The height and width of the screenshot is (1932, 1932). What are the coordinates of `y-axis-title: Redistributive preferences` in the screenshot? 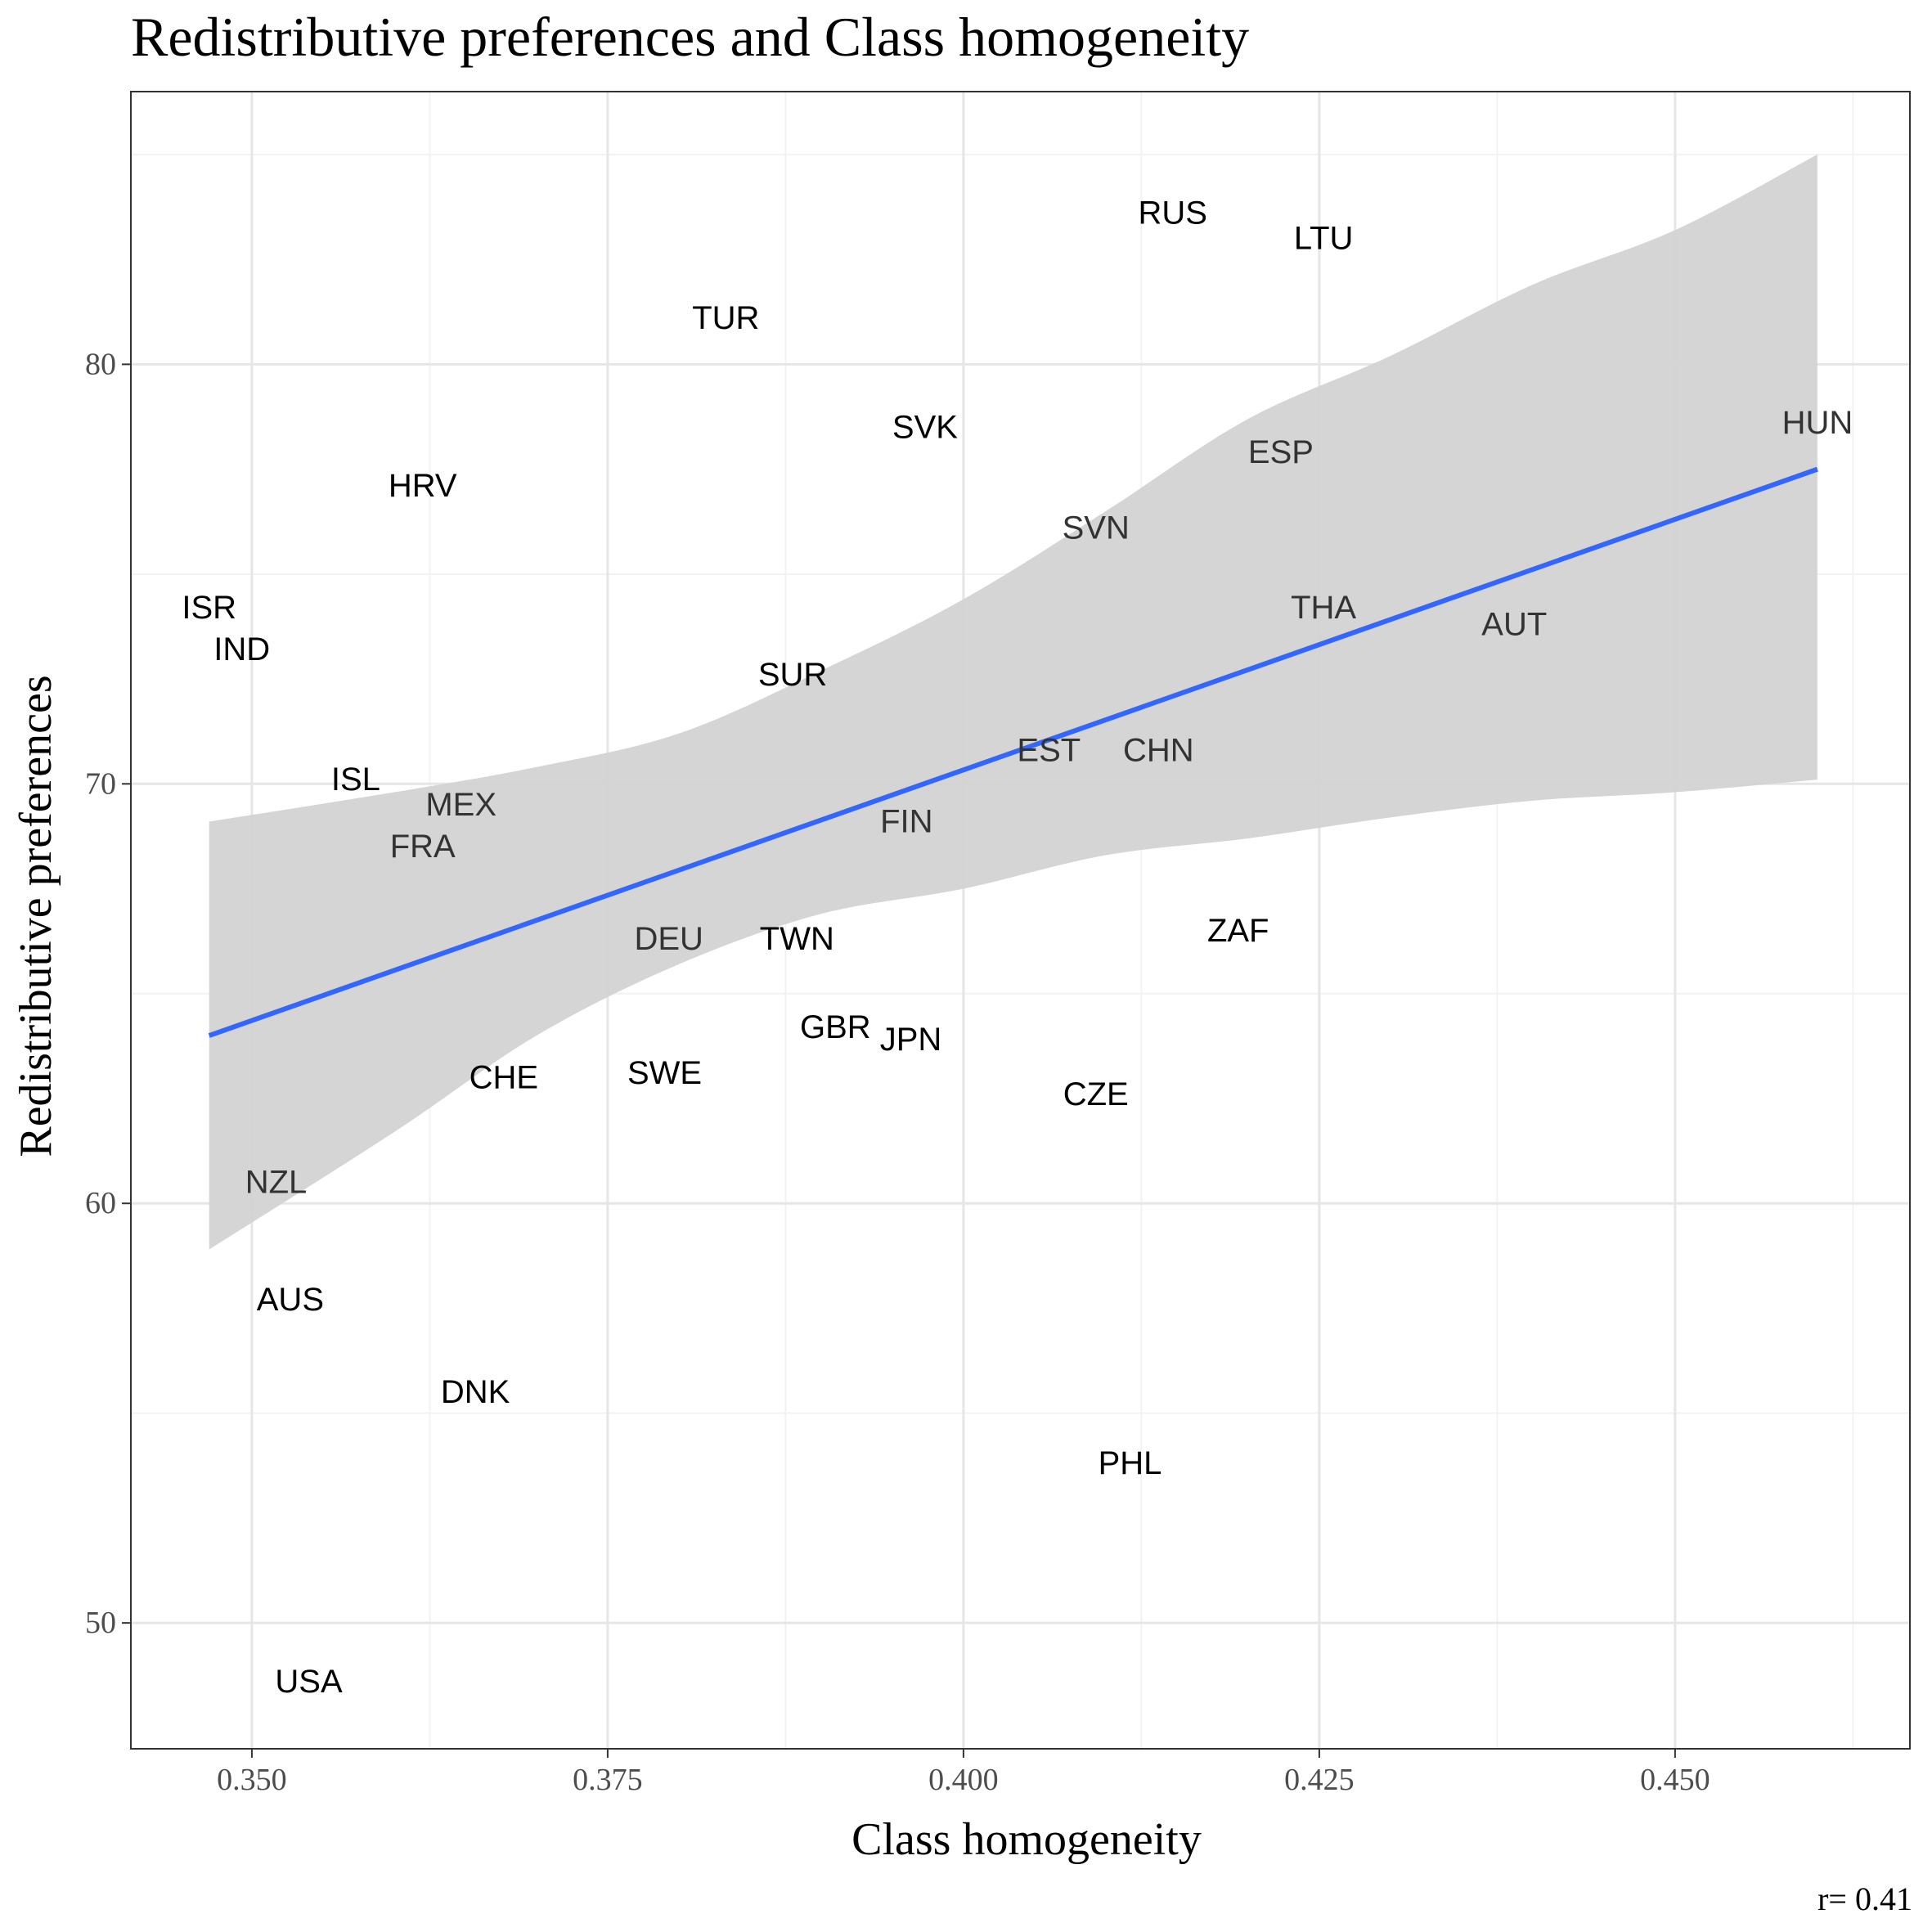 It's located at (36, 916).